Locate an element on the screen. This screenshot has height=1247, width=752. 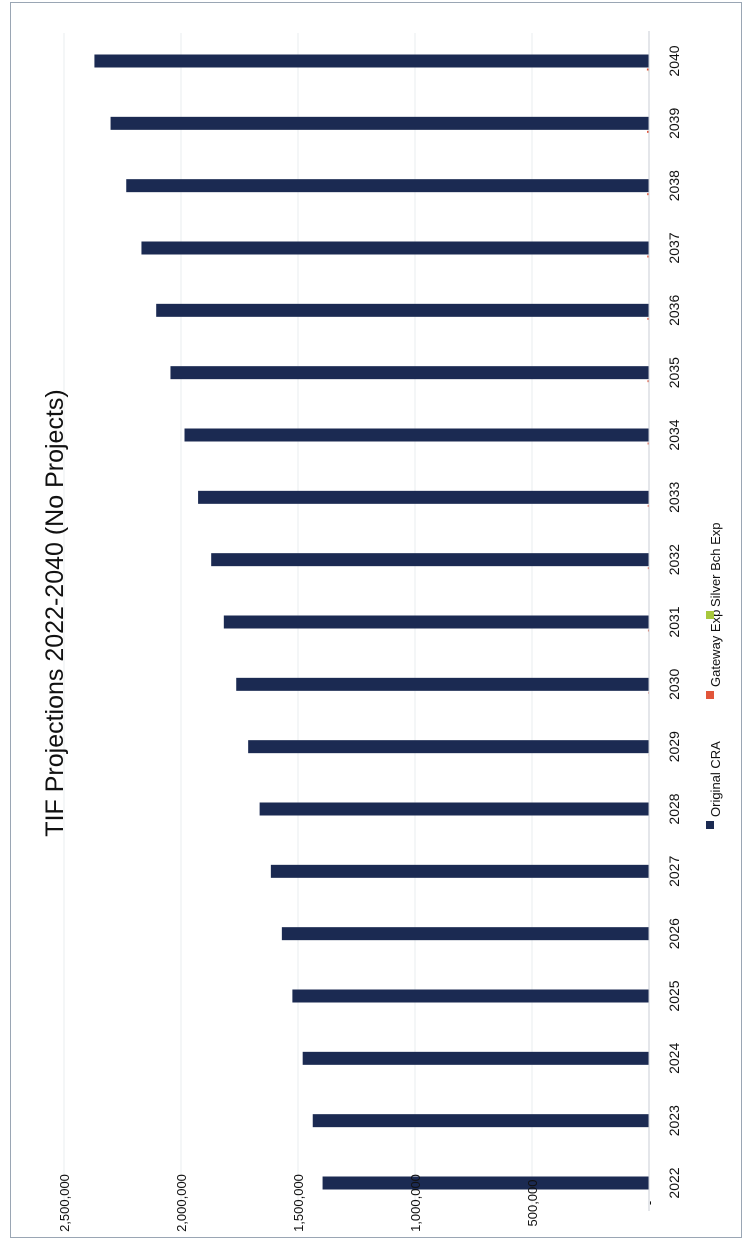
category-tick-label: 2031 is located at coordinates (674, 621).